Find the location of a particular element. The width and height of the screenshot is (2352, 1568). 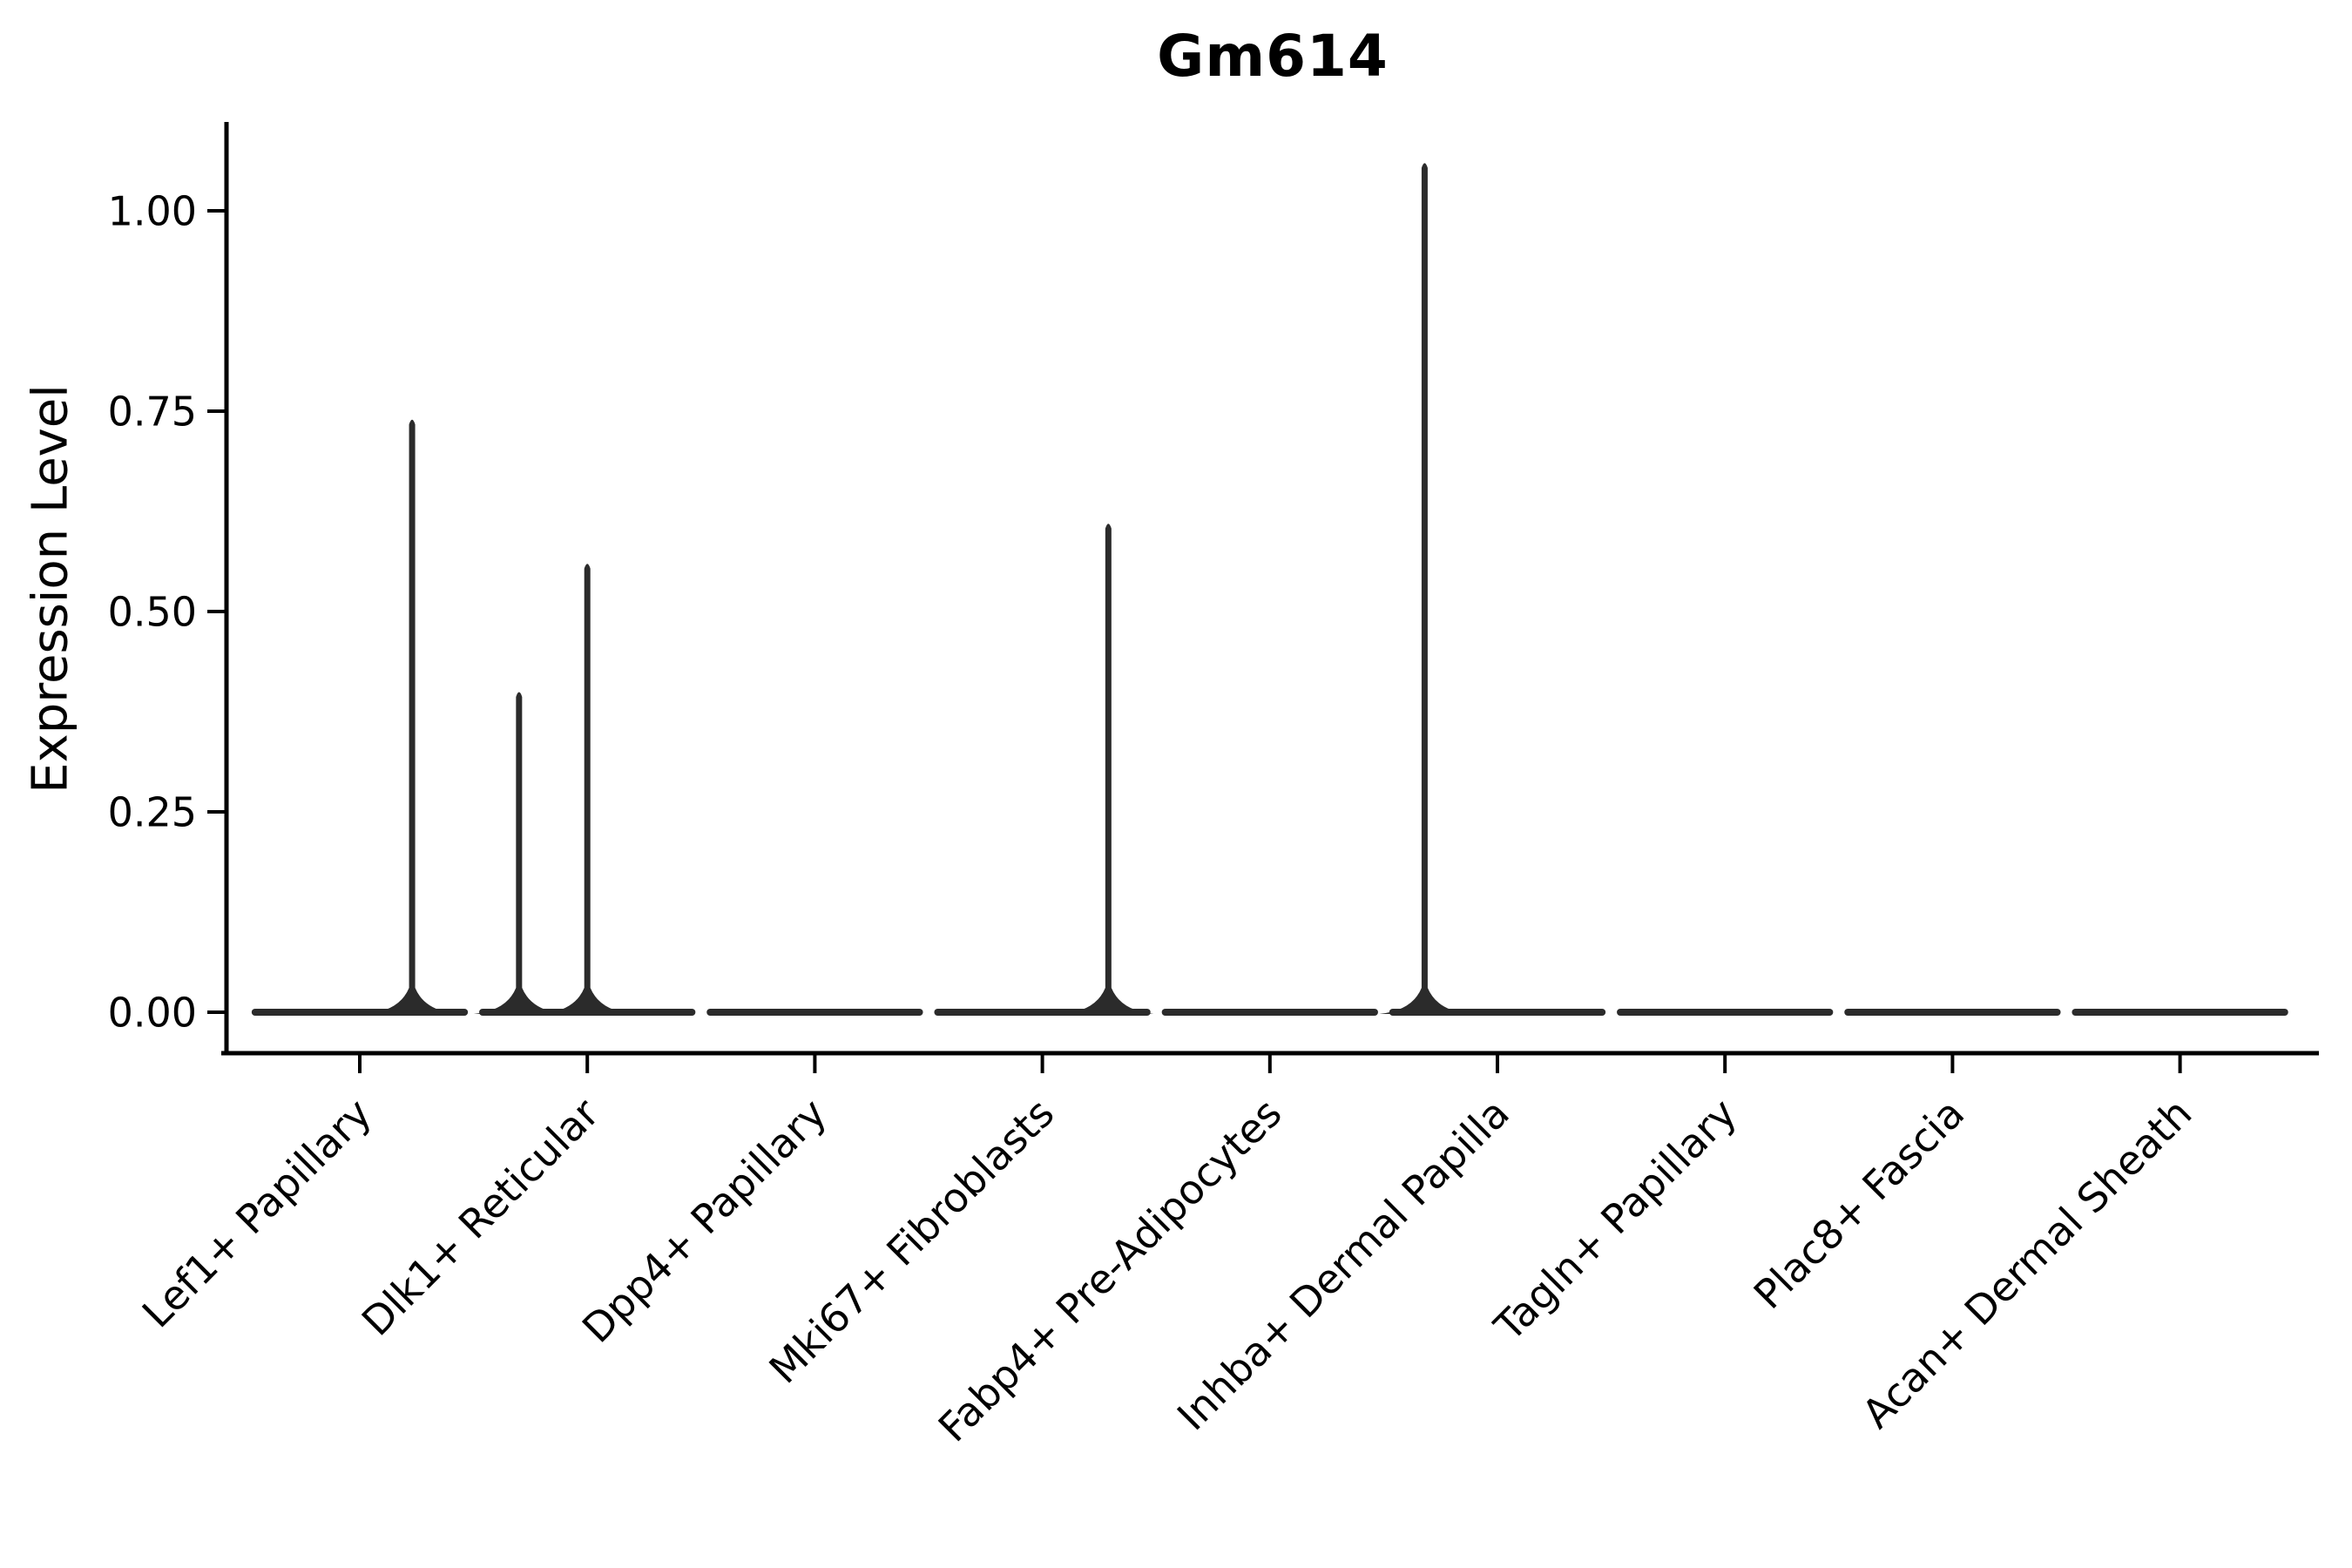

y-tick-label: 0.50 is located at coordinates (152, 613).